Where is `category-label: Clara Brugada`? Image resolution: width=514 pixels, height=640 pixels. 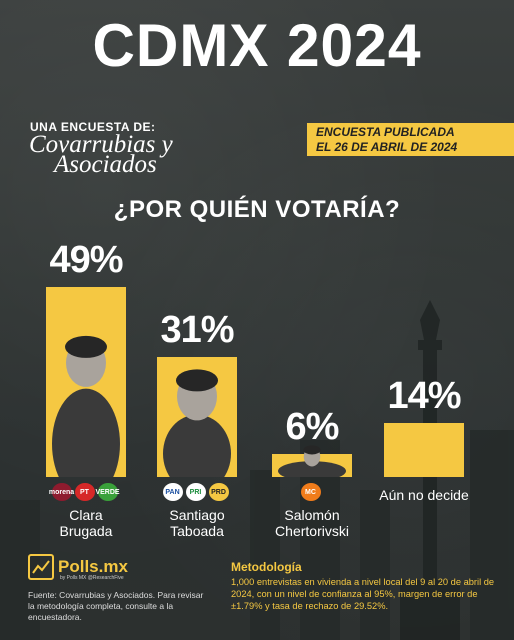 category-label: Clara Brugada is located at coordinates (86, 523).